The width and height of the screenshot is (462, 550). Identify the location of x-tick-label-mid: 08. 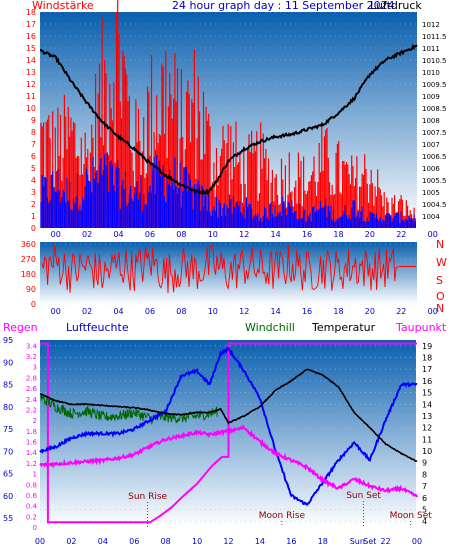
(181, 311).